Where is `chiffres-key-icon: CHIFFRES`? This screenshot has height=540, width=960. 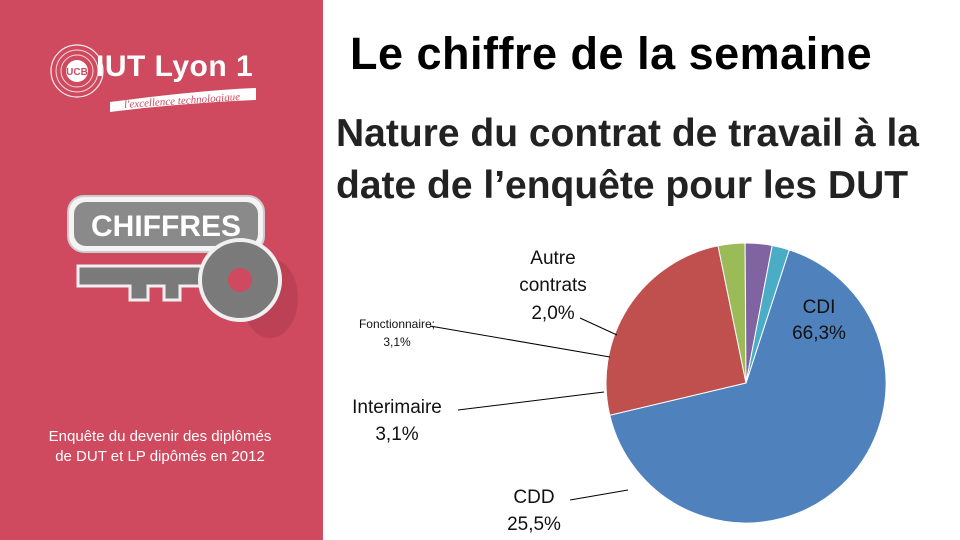
chiffres-key-icon: CHIFFRES is located at coordinates (182, 266).